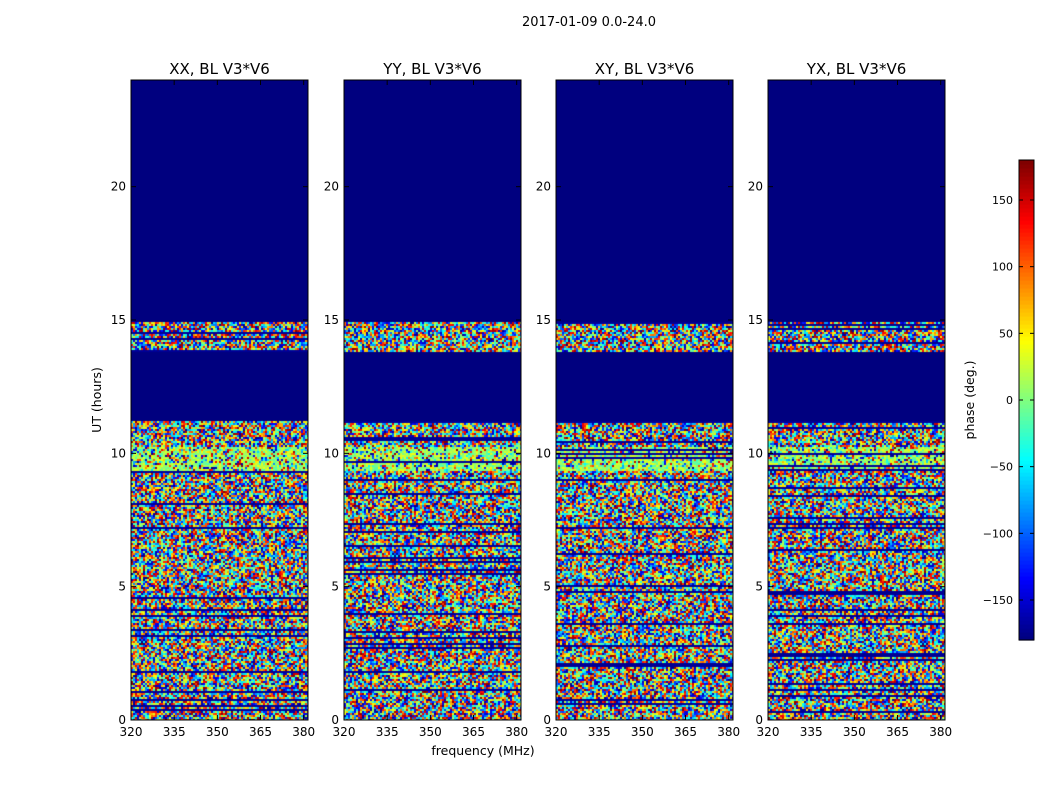  I want to click on y-tick-label: 20, so click(118, 187).